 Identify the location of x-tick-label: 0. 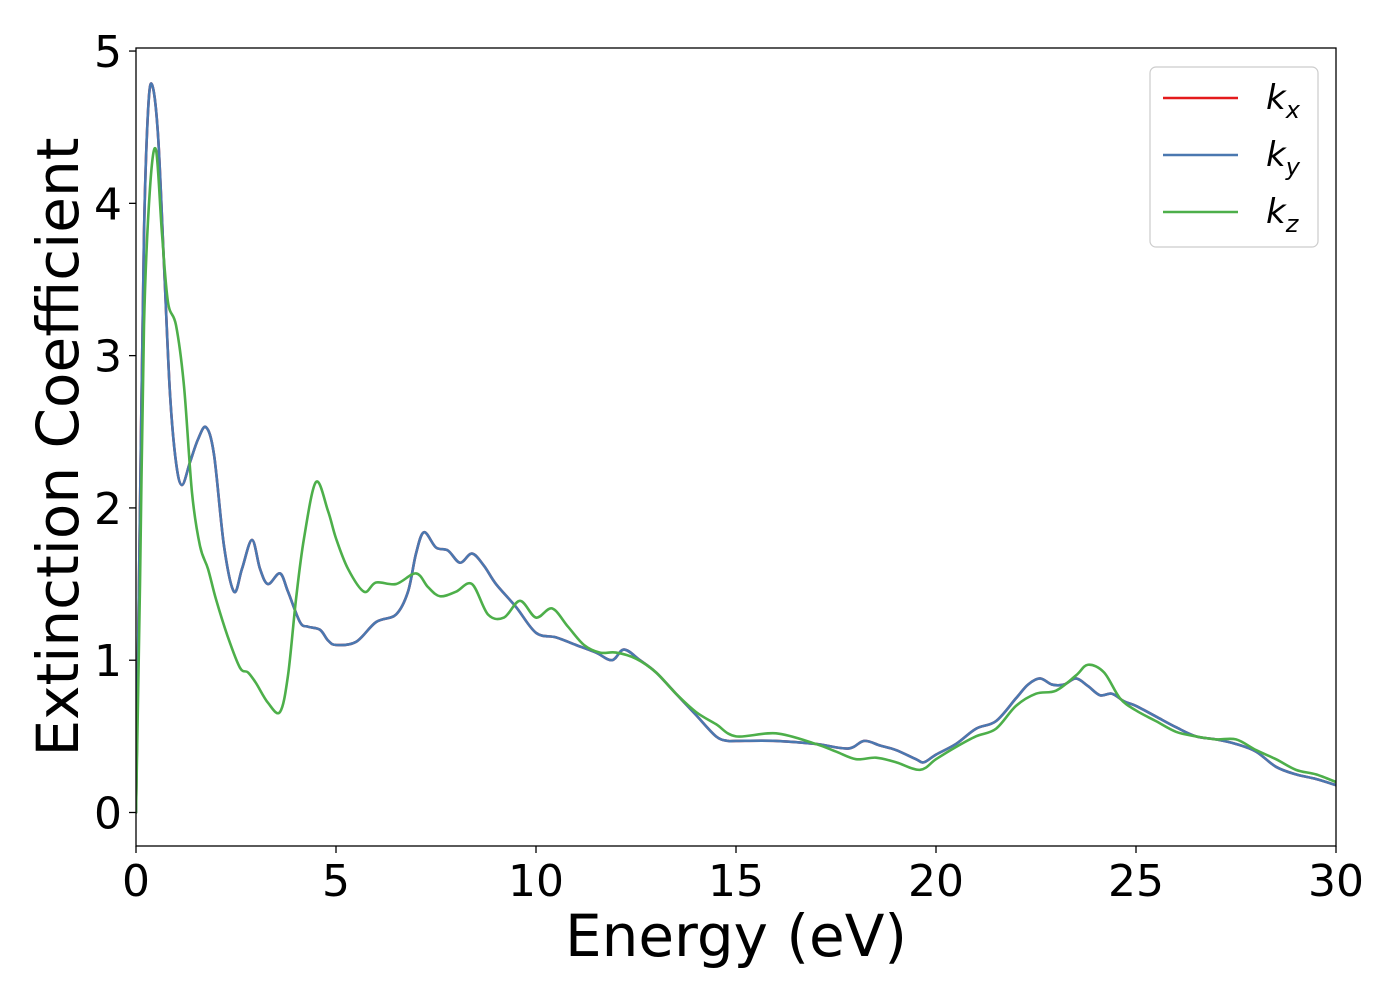
(136, 881).